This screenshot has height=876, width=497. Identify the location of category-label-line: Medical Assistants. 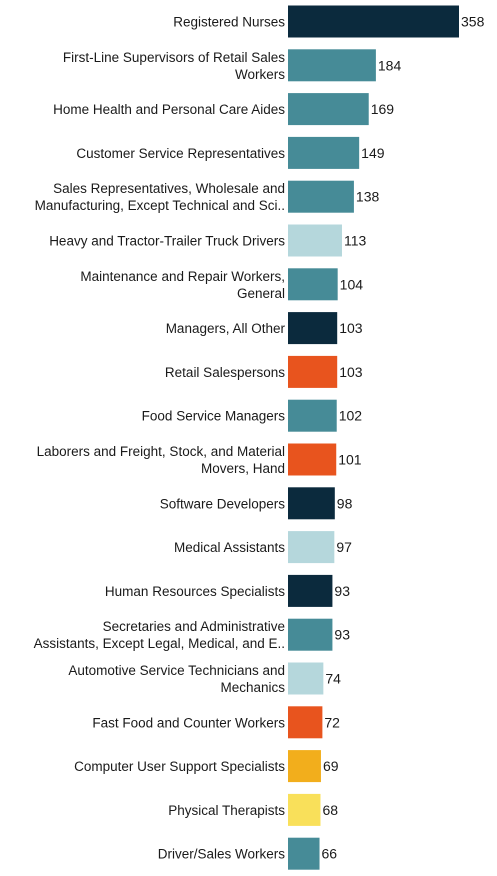
(229, 547).